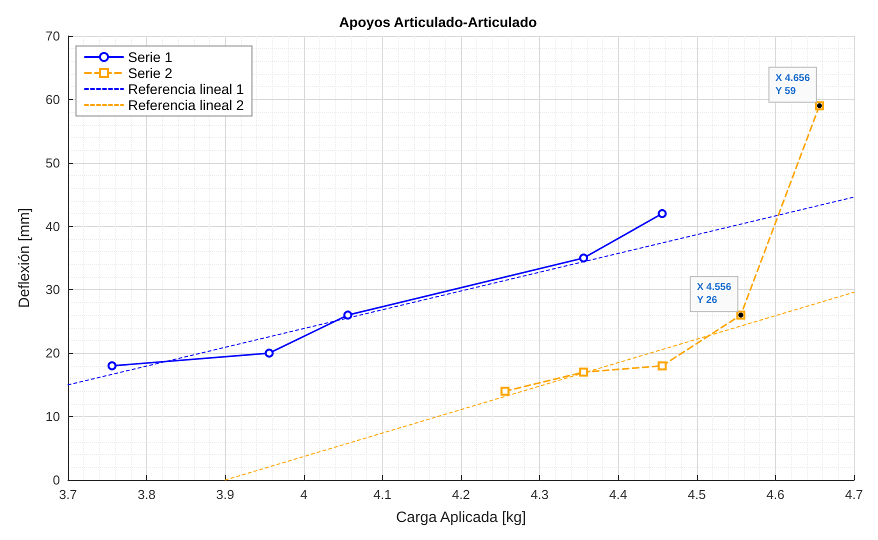 The width and height of the screenshot is (878, 540). Describe the element at coordinates (24, 258) in the screenshot. I see `y-axis-title: Deflexión [mm]` at that location.